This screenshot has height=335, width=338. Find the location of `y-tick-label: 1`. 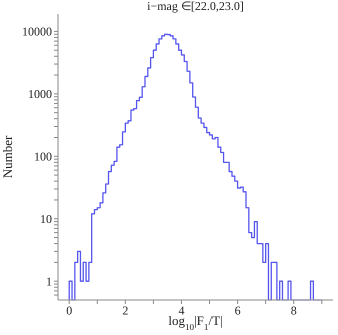

y-tick-label: 1 is located at coordinates (49, 281).